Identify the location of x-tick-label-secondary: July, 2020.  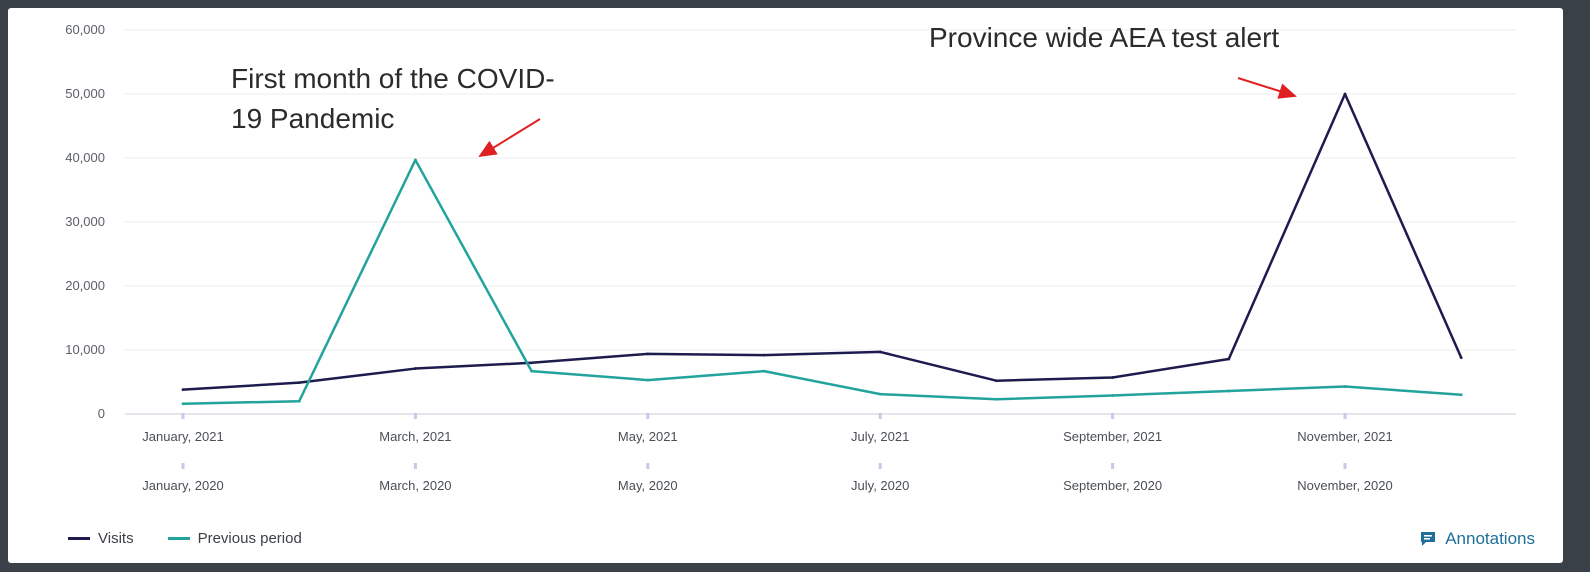
(880, 485).